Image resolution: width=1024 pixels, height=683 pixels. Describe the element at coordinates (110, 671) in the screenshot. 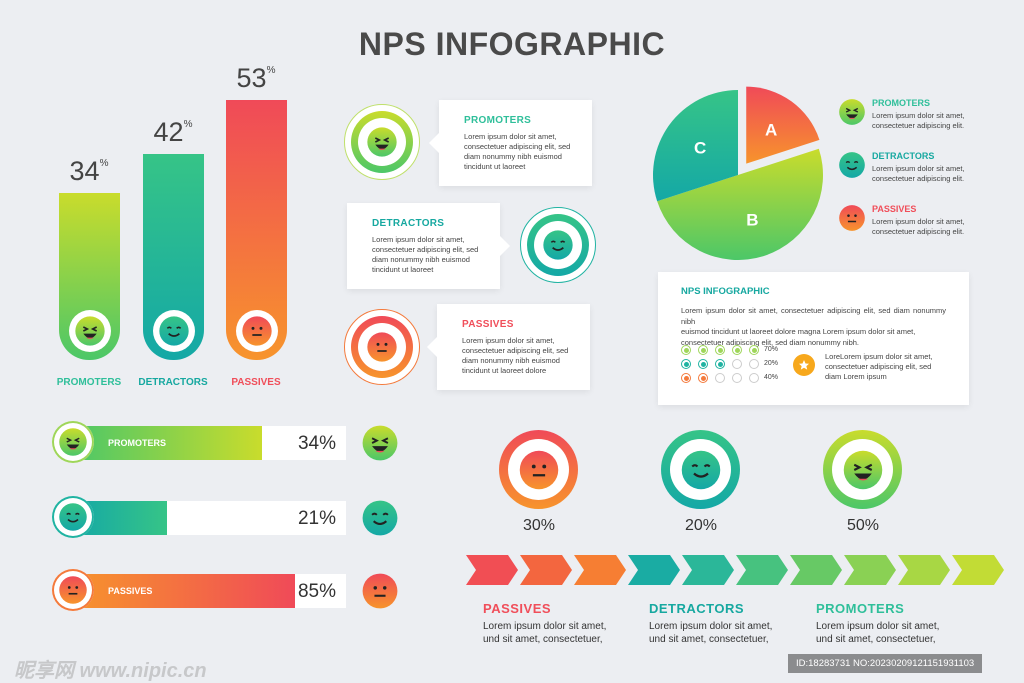

I see `watermark: 昵享网 www.nipic.cn` at that location.